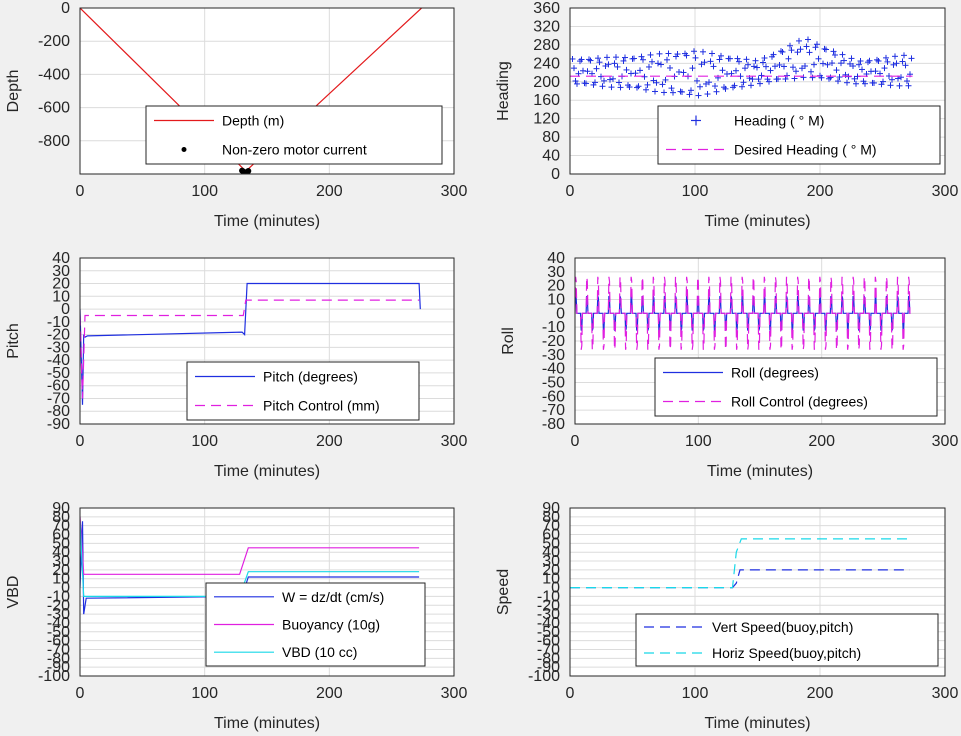 This screenshot has width=961, height=736. I want to click on y-tick-label: 60, so click(551, 535).